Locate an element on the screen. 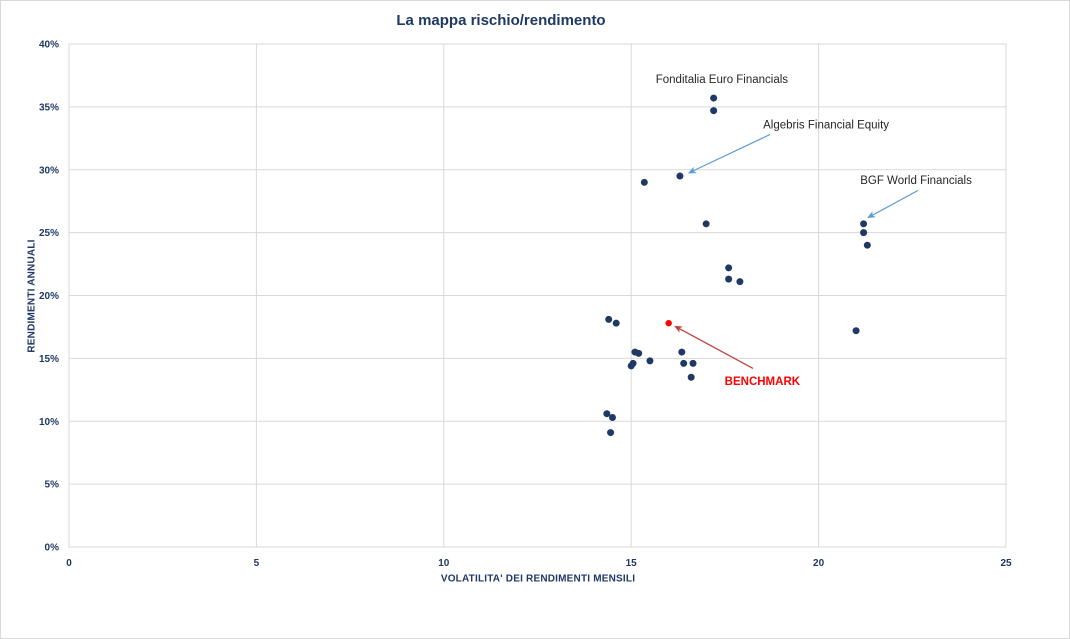 The image size is (1070, 639). annotation-label: BGF World Financials is located at coordinates (916, 181).